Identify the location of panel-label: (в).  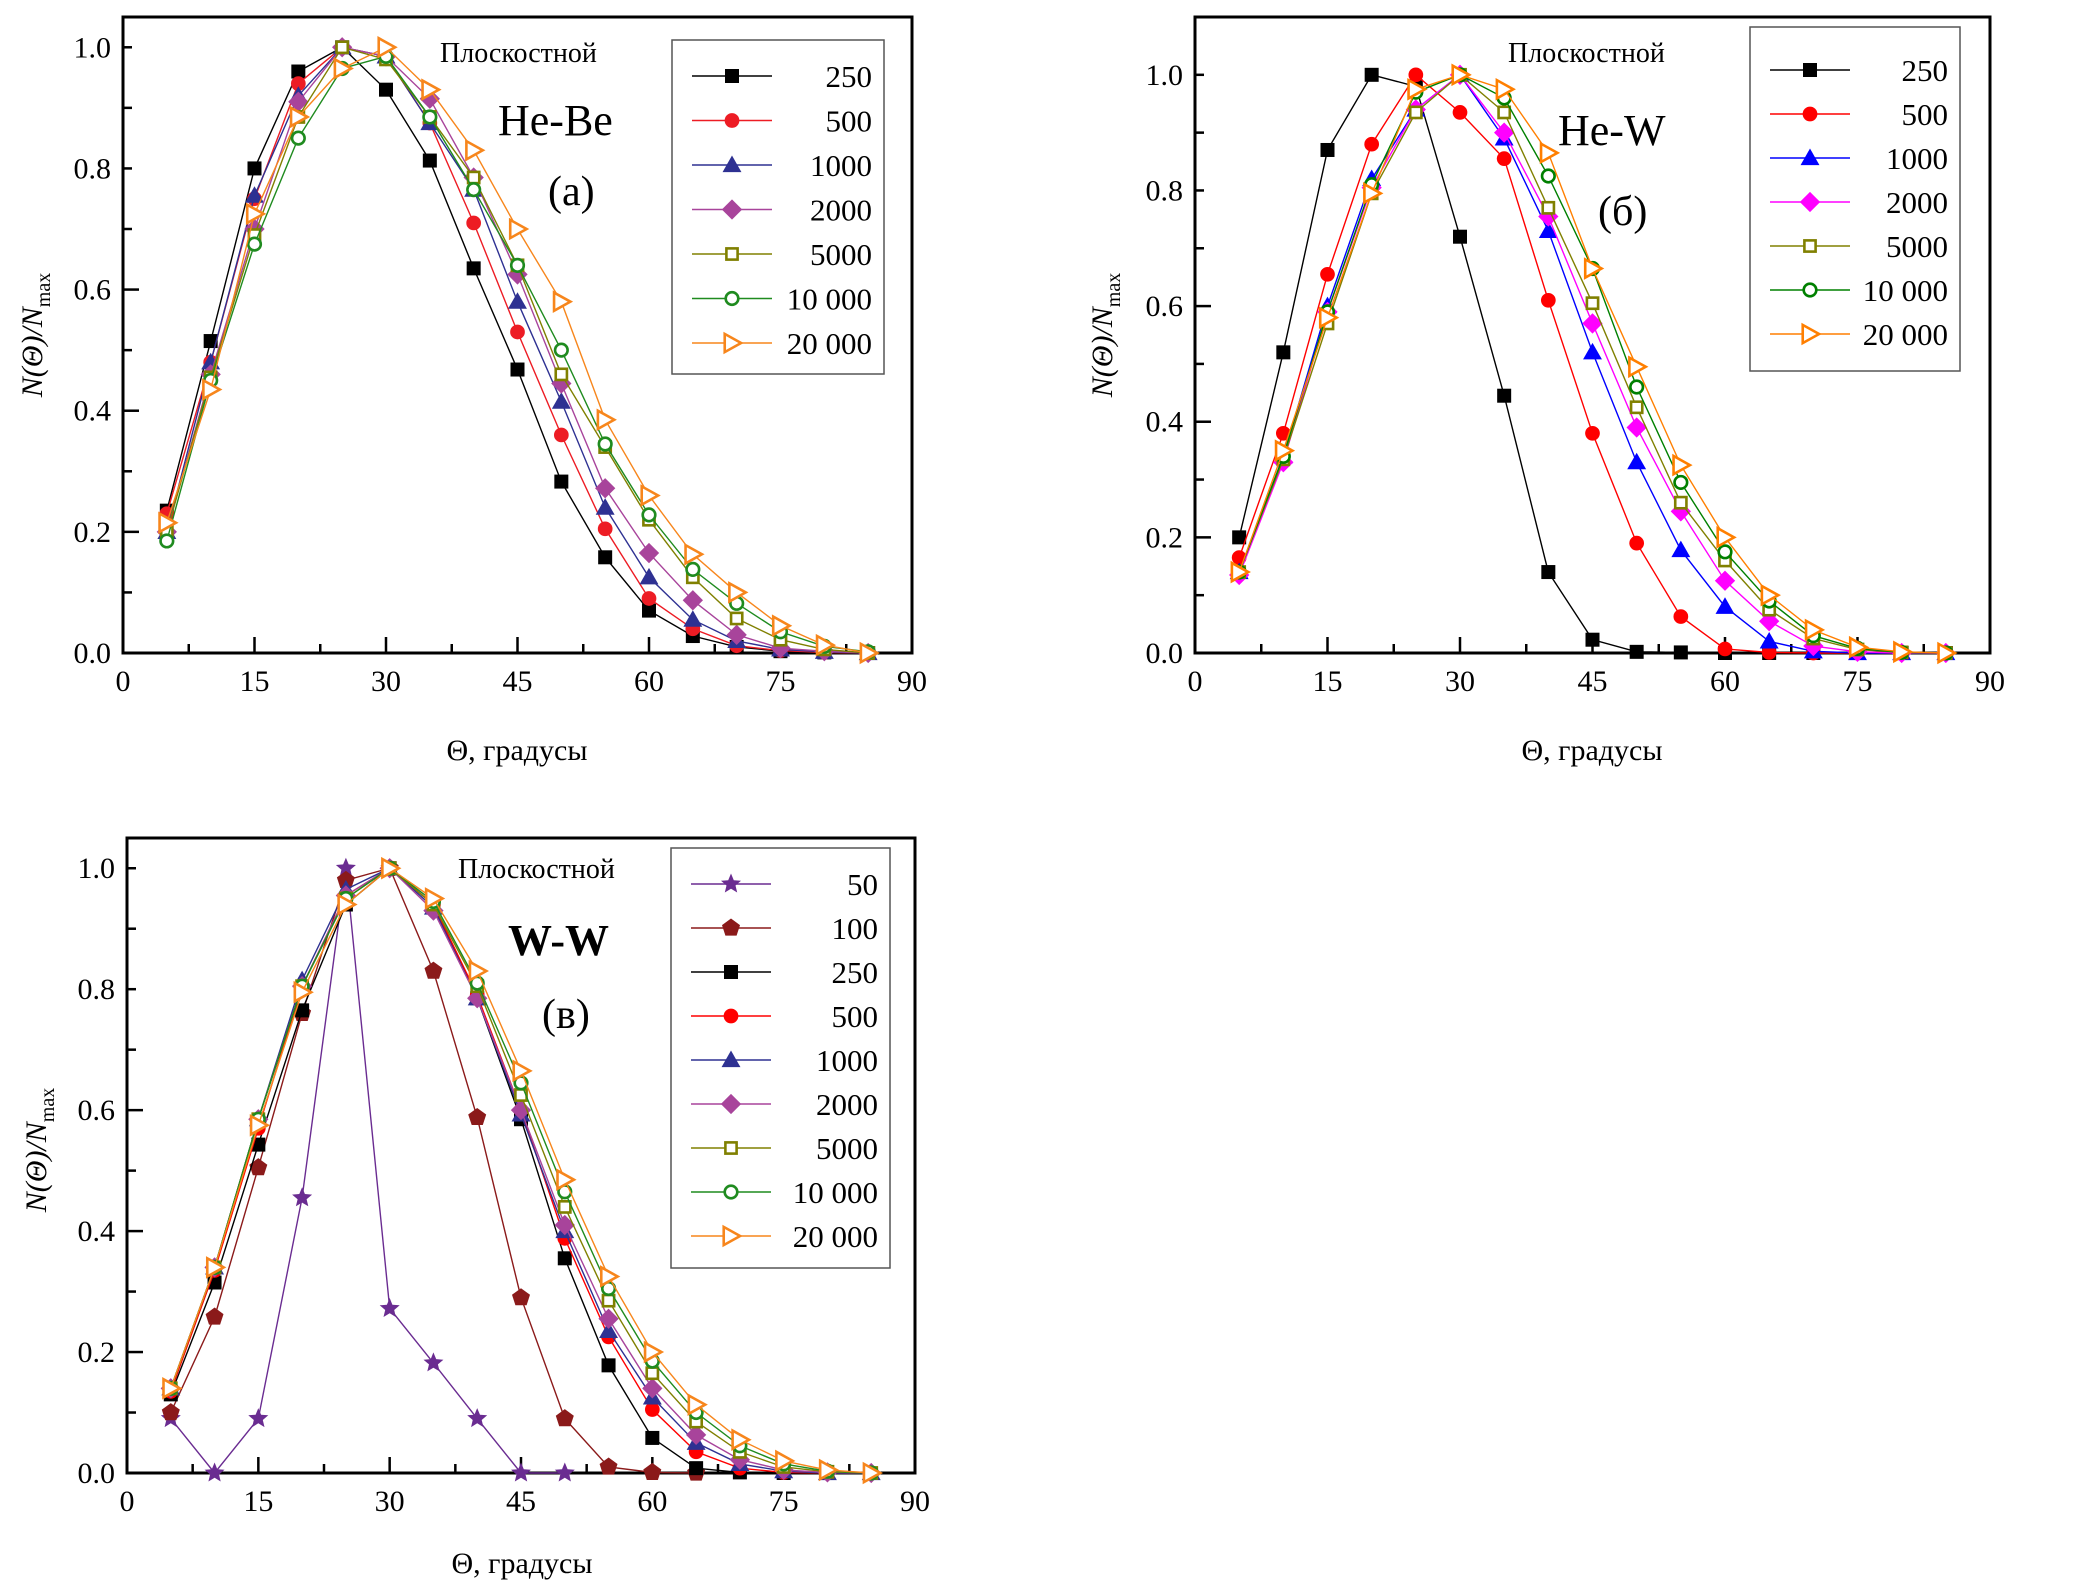
(566, 1015).